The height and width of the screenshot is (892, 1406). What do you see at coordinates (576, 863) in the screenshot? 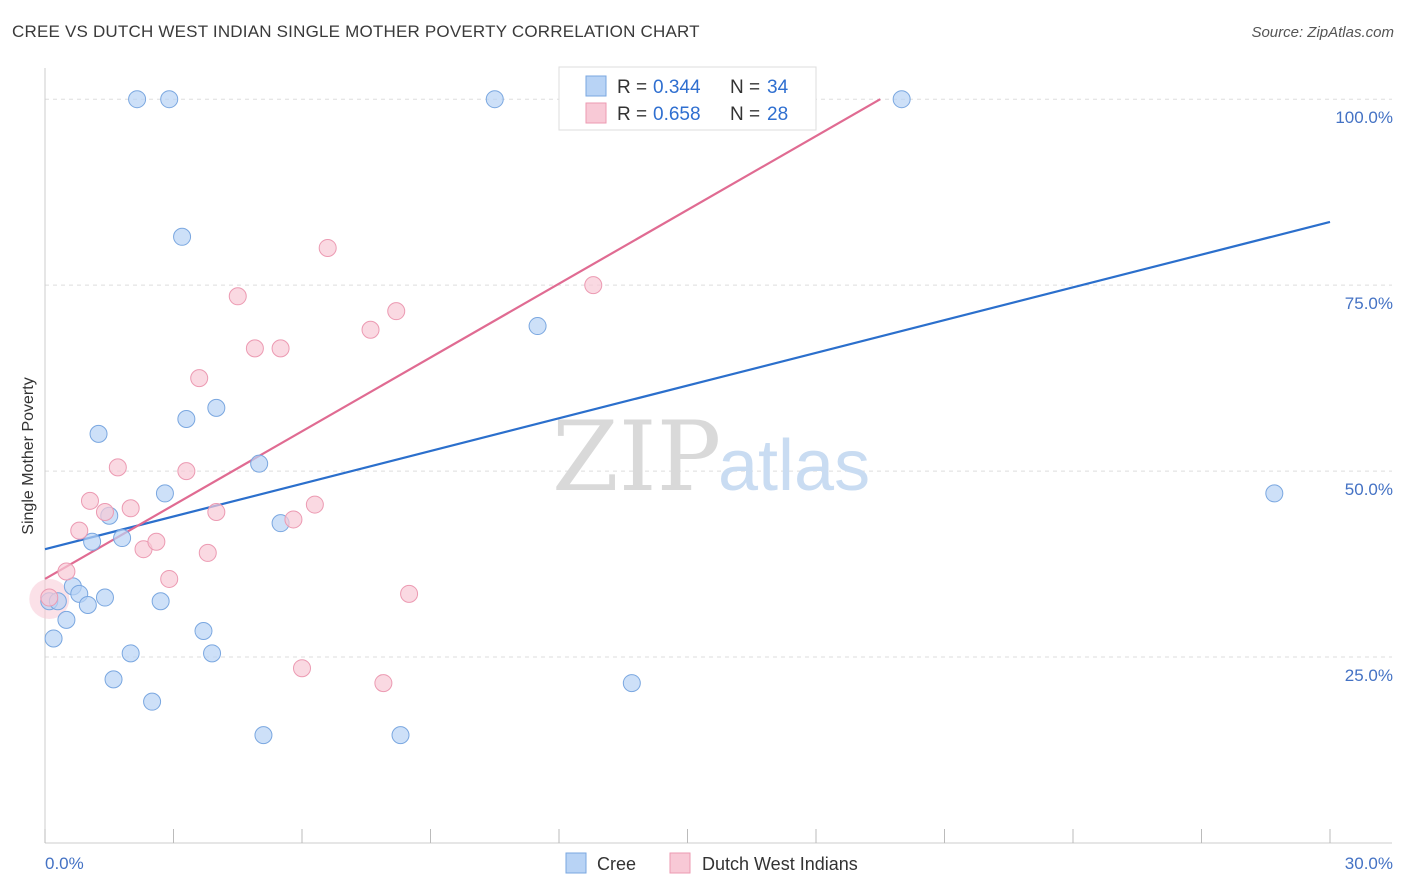
I see `bottom-legend-cree-swatch` at bounding box center [576, 863].